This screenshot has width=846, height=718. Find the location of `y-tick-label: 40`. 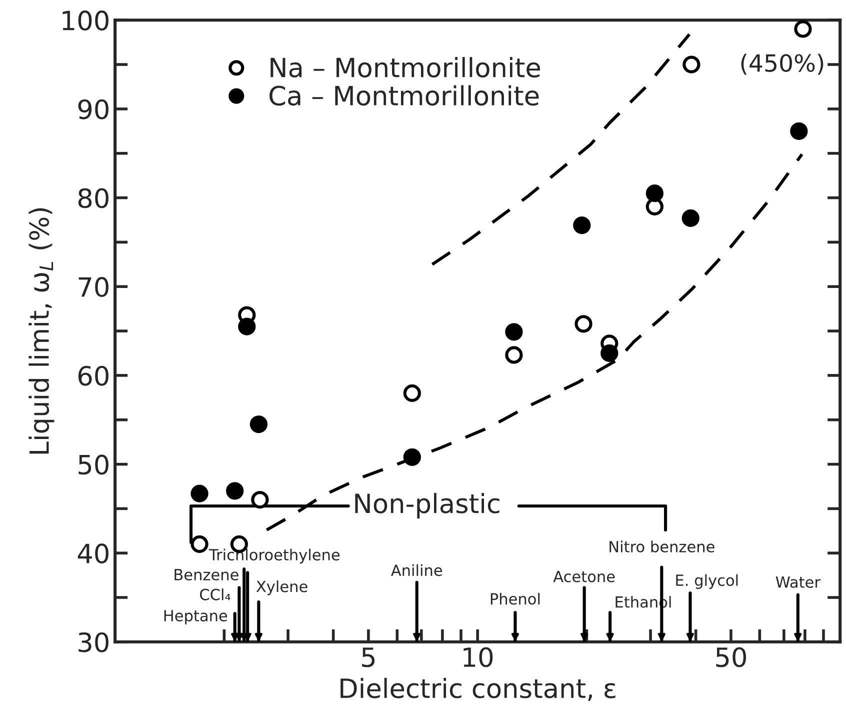

y-tick-label: 40 is located at coordinates (93, 554).